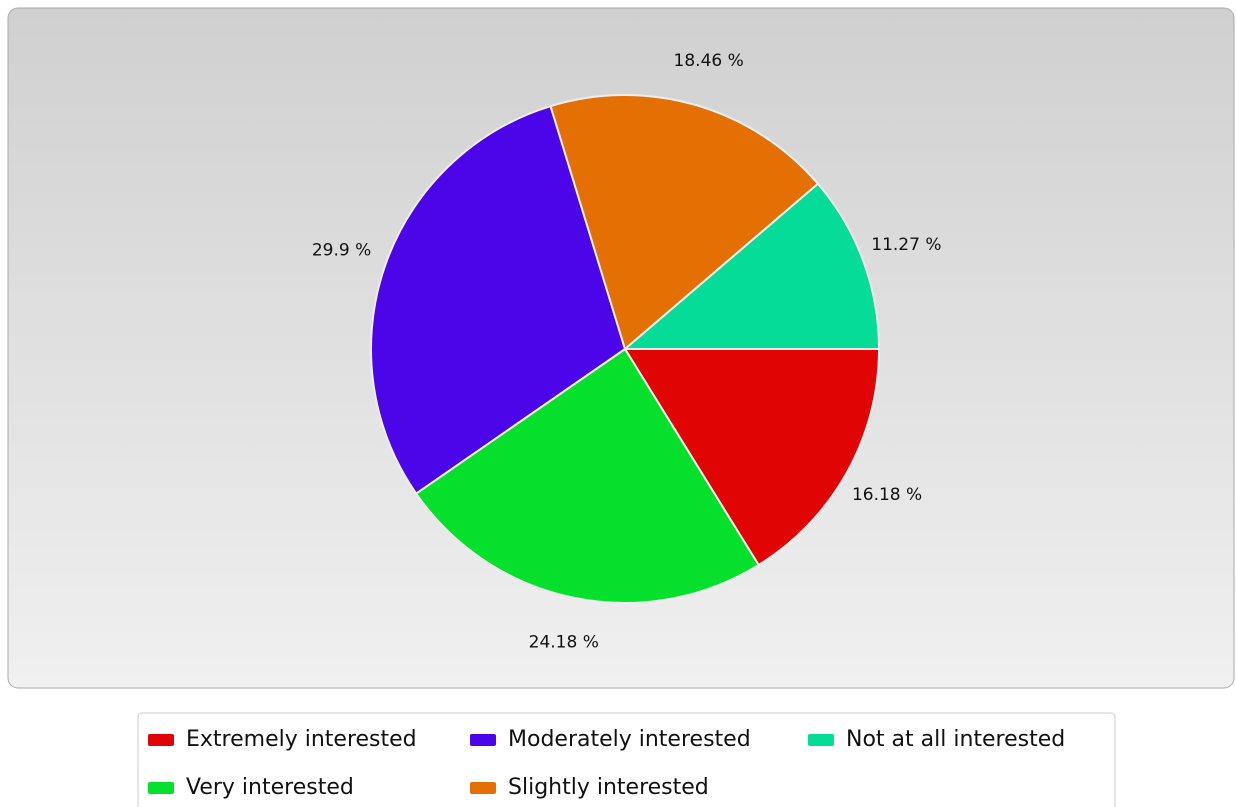  What do you see at coordinates (709, 61) in the screenshot?
I see `data-label: 18.46 %` at bounding box center [709, 61].